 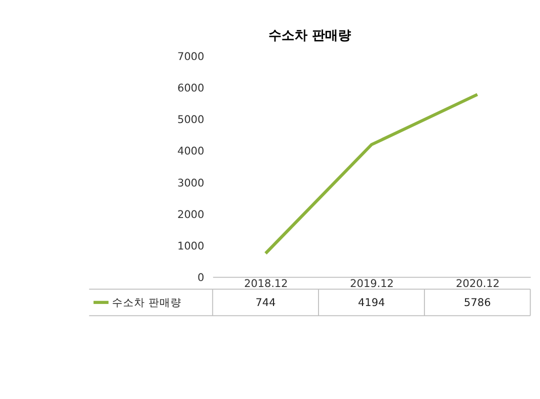 What do you see at coordinates (265, 302) in the screenshot?
I see `data-label: 744` at bounding box center [265, 302].